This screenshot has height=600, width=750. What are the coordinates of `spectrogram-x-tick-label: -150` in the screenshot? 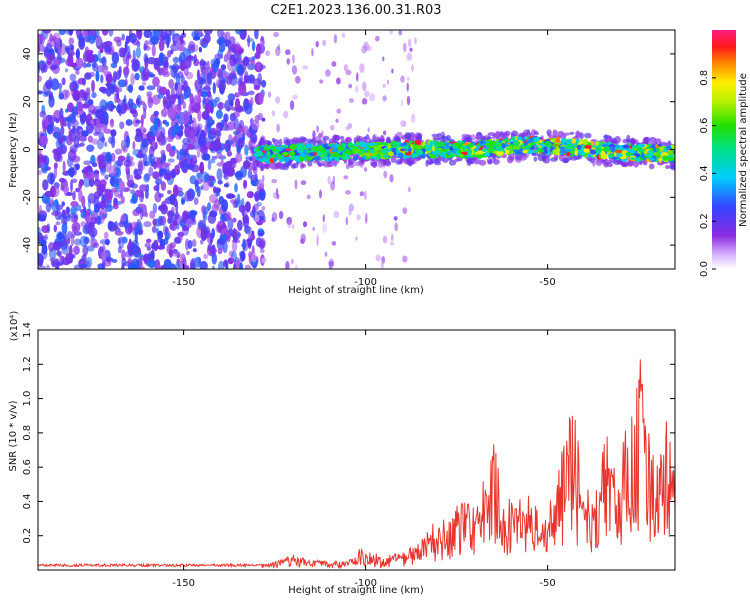 It's located at (183, 282).